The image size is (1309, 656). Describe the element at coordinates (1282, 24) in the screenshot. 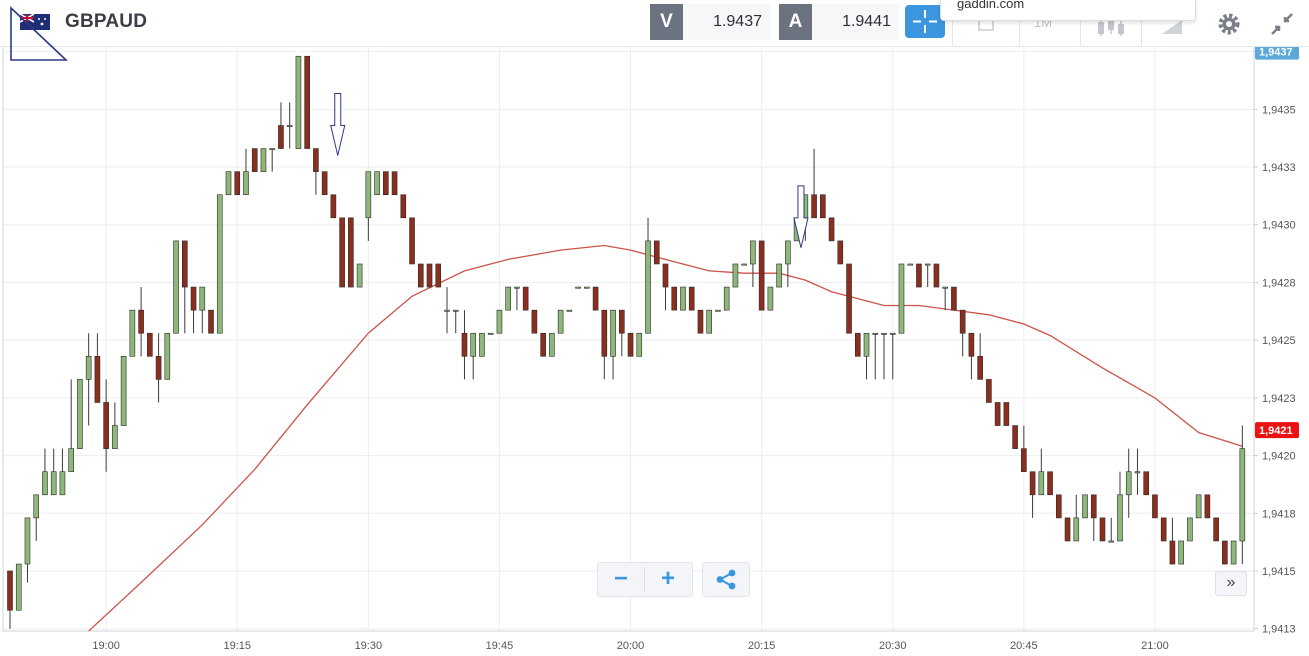

I see `collapse-icon` at that location.